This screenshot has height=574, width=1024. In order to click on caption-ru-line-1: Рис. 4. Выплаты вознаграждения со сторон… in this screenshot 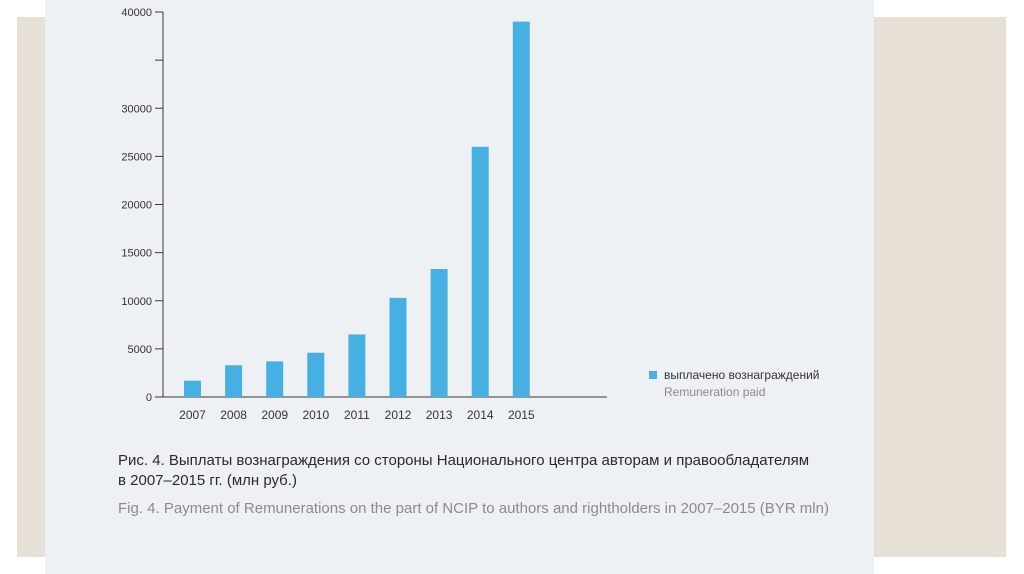, I will do `click(464, 460)`.